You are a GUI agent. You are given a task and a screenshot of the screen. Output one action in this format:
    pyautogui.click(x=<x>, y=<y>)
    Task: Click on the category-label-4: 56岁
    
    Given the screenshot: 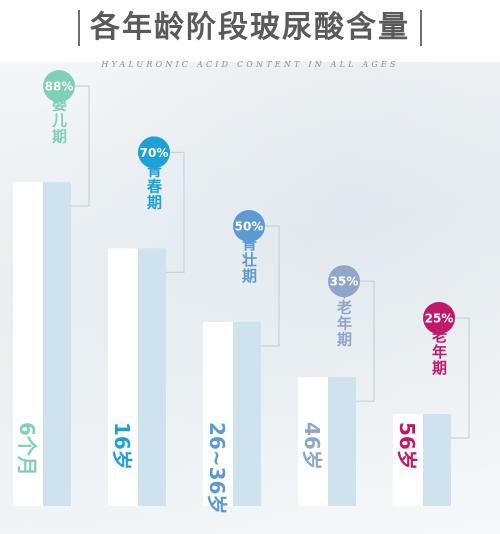 What is the action you would take?
    pyautogui.click(x=407, y=446)
    